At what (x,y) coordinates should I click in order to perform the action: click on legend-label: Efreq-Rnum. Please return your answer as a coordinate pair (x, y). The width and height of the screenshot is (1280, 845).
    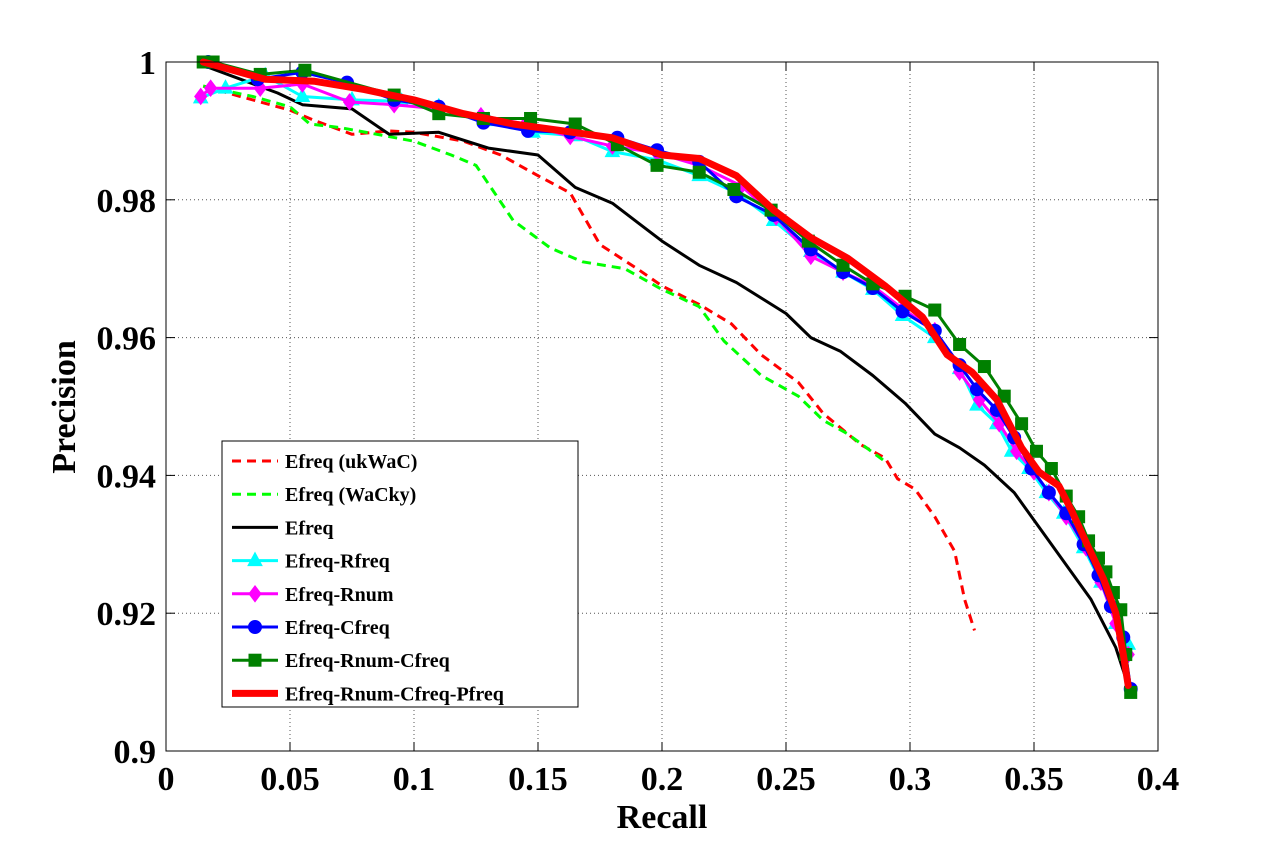
    Looking at the image, I should click on (339, 595).